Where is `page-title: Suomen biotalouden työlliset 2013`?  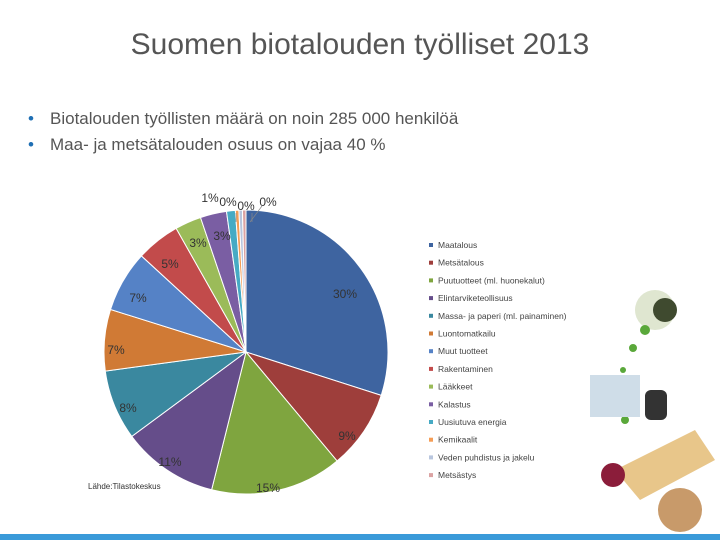
page-title: Suomen biotalouden työlliset 2013 is located at coordinates (360, 44).